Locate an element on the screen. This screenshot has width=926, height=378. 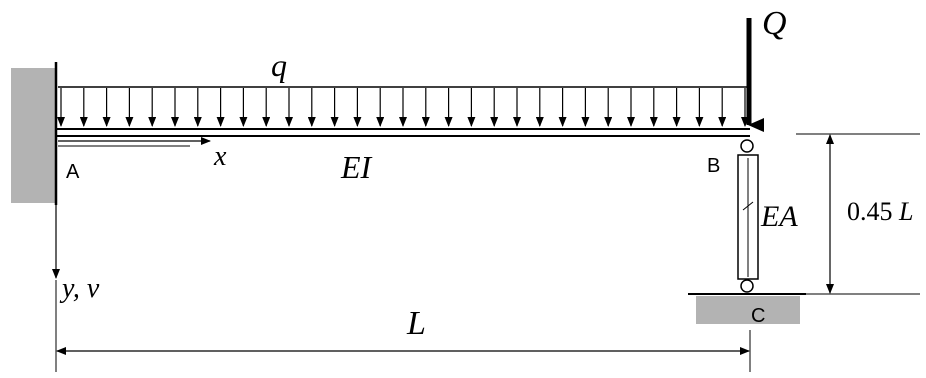
label-c: C is located at coordinates (758, 316).